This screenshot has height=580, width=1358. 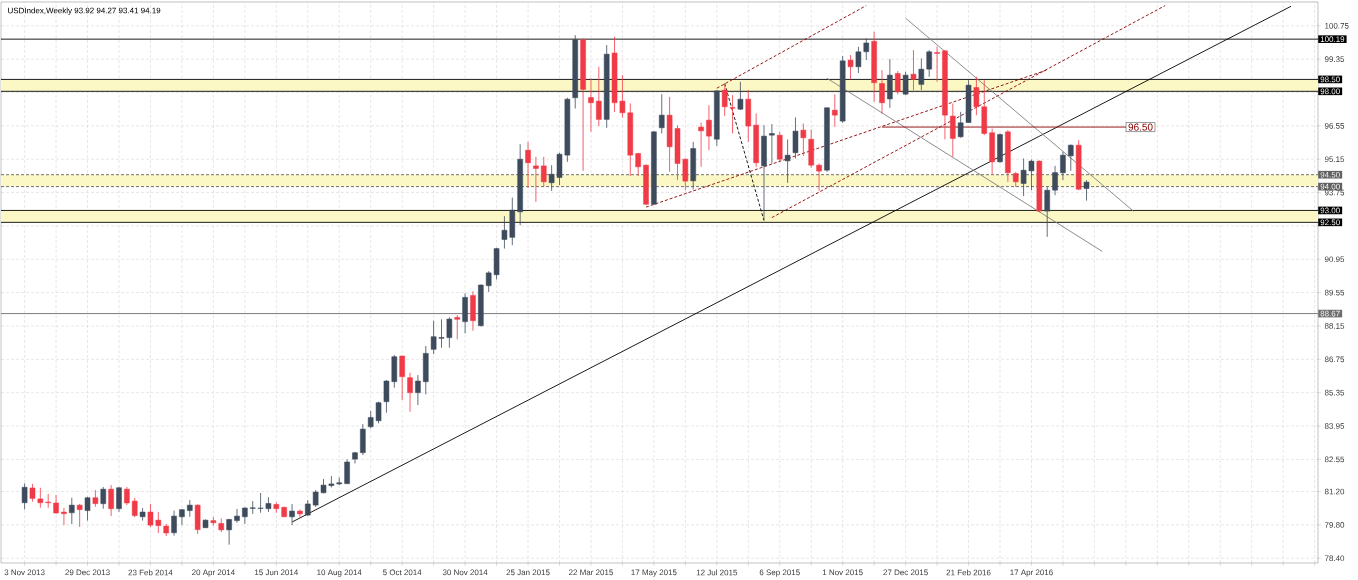 I want to click on series-label: 96.50, so click(x=1140, y=127).